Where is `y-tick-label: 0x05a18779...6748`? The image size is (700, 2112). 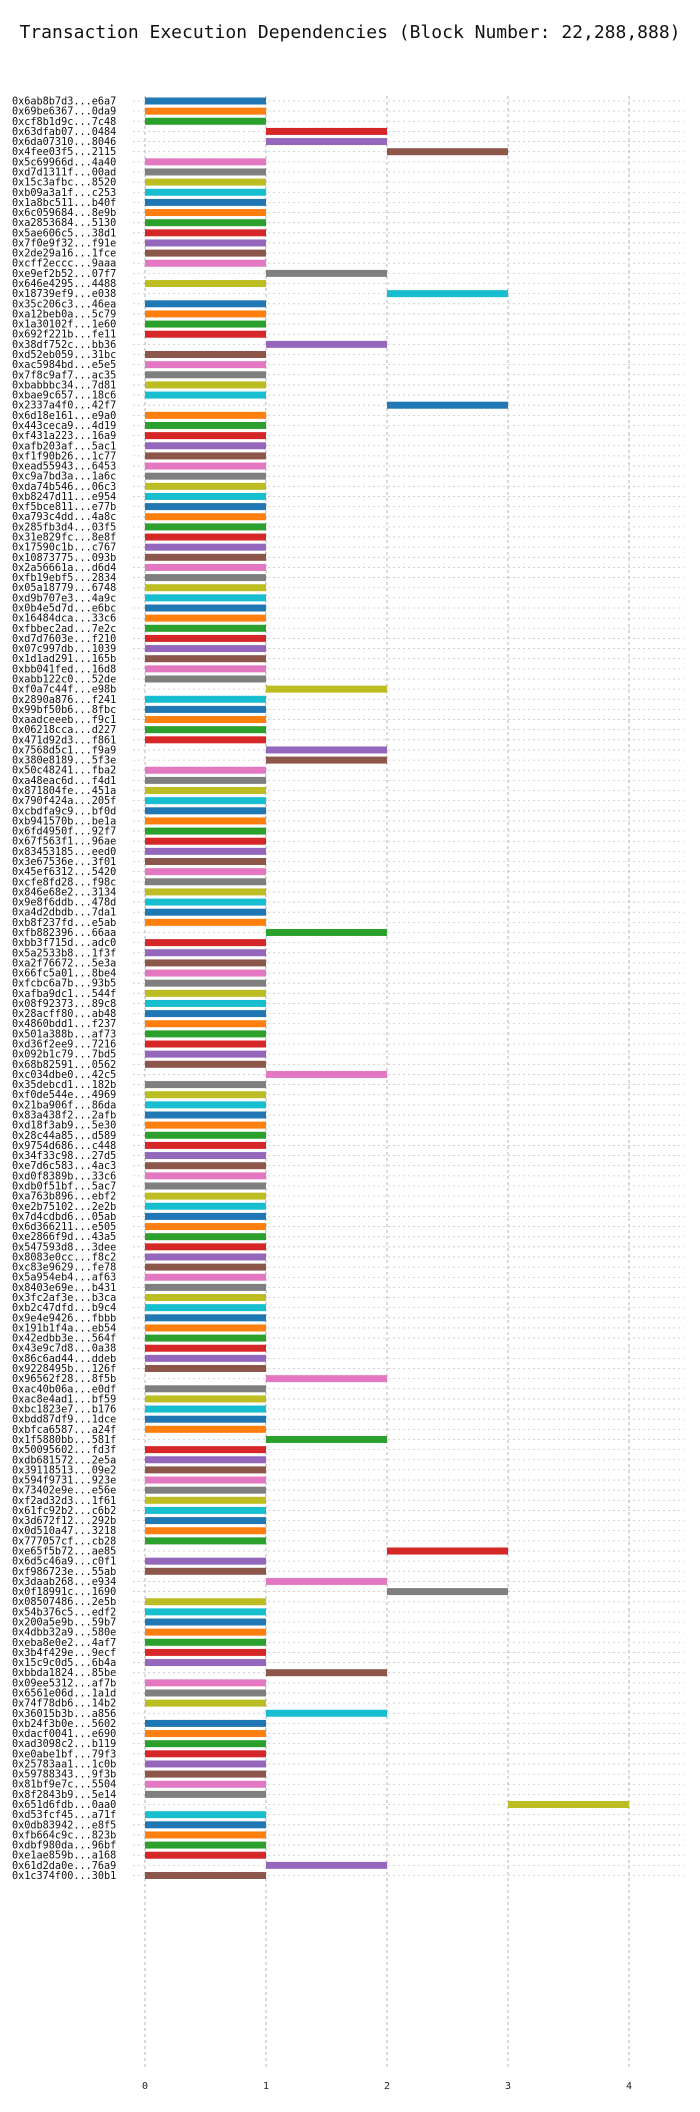
y-tick-label: 0x05a18779...6748 is located at coordinates (64, 588).